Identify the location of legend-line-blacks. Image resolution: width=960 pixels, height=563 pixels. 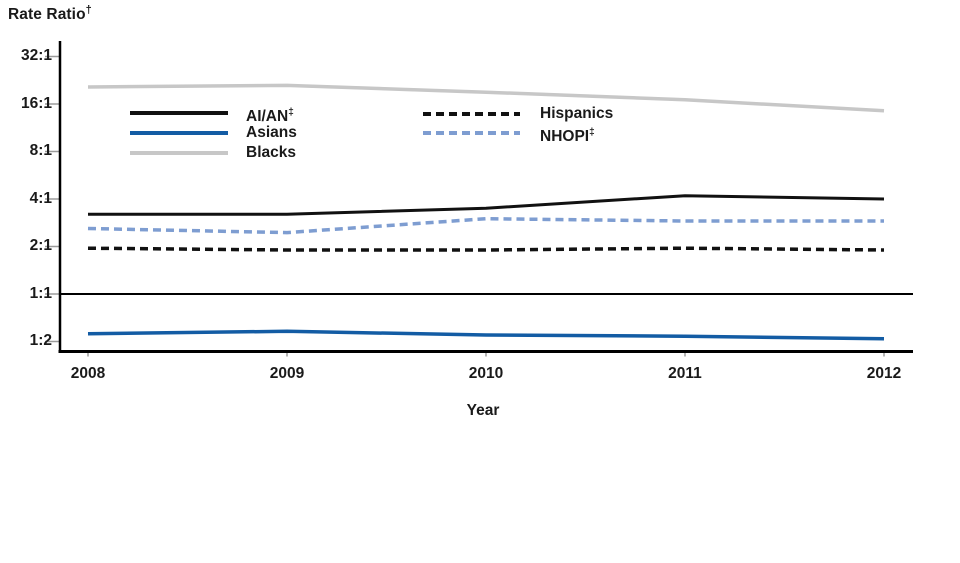
(179, 153).